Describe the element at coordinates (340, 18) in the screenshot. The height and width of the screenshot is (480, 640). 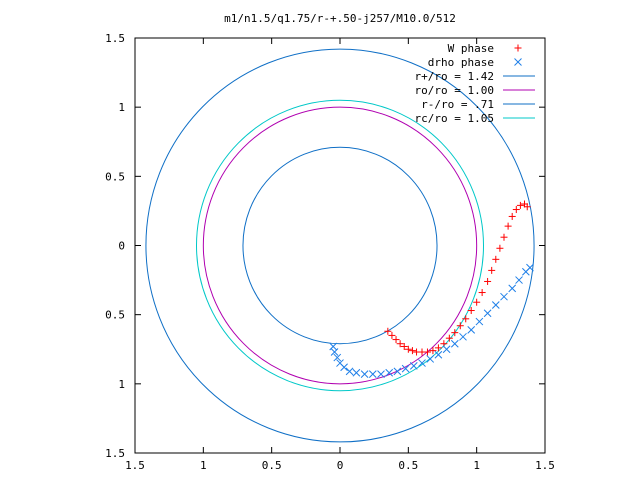
I see `chart-title: m1/n1.5/q1.75/r-+.50-j257/M10.0/512` at that location.